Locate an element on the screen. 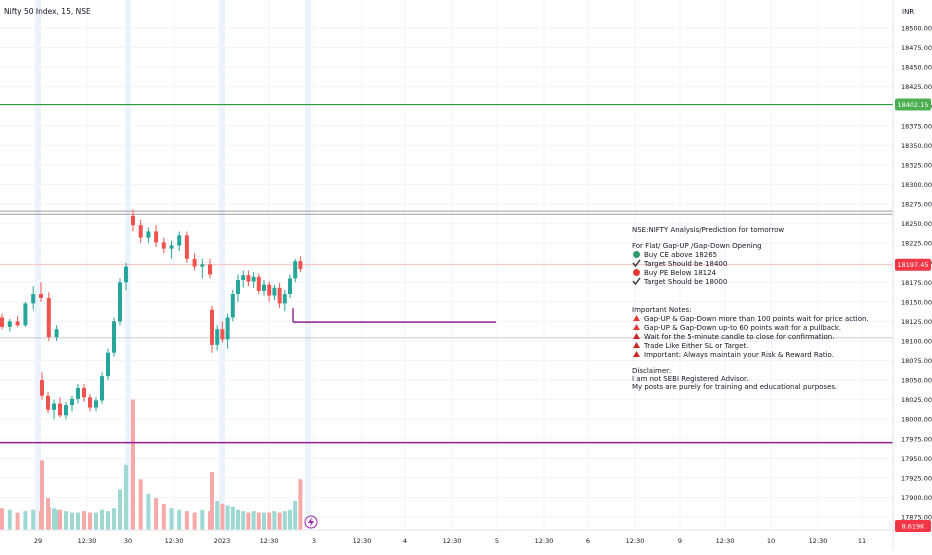  red-triangle-icon is located at coordinates (636, 327).